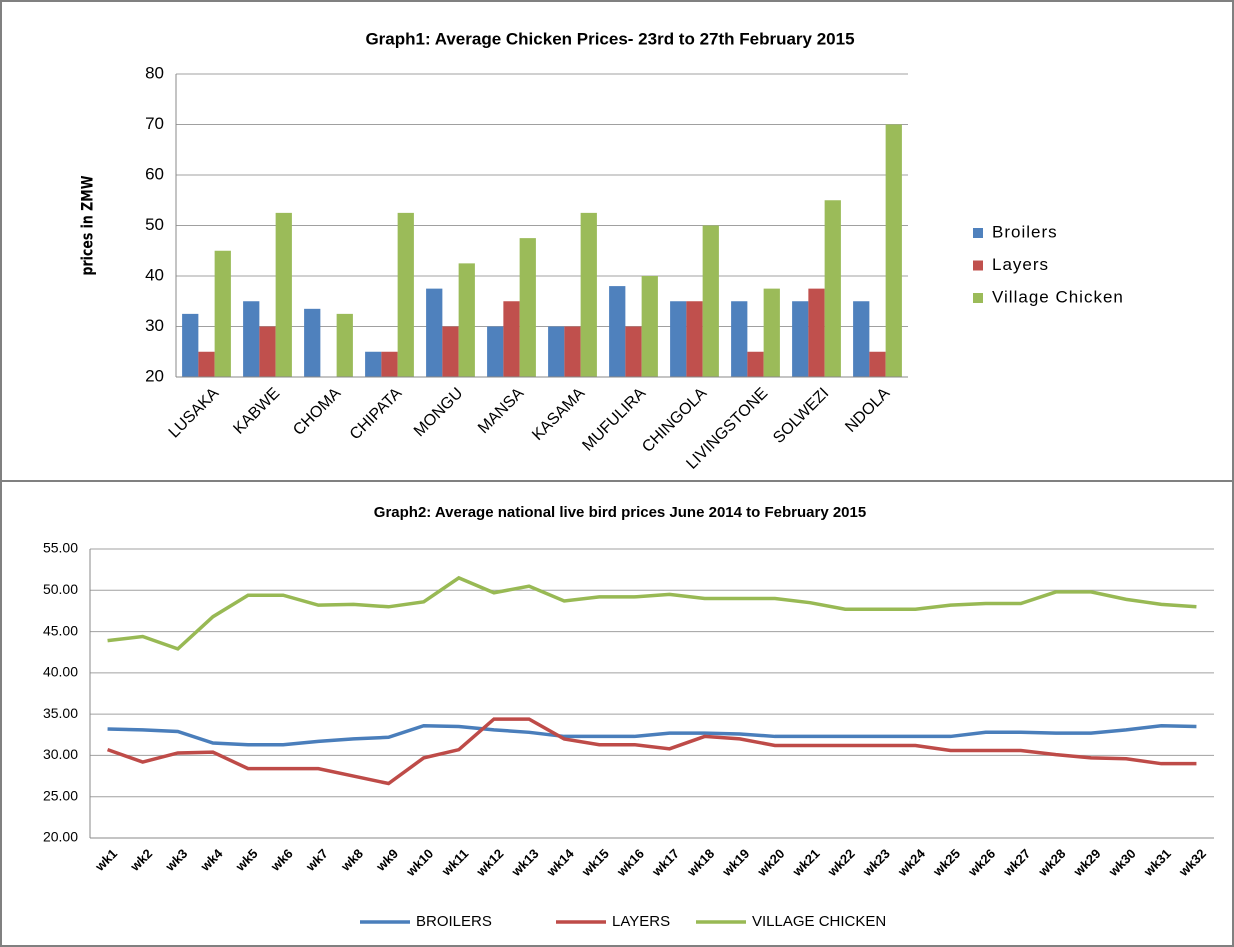 The height and width of the screenshot is (947, 1234). Describe the element at coordinates (60, 630) in the screenshot. I see `y-tick-label: 45.00` at that location.